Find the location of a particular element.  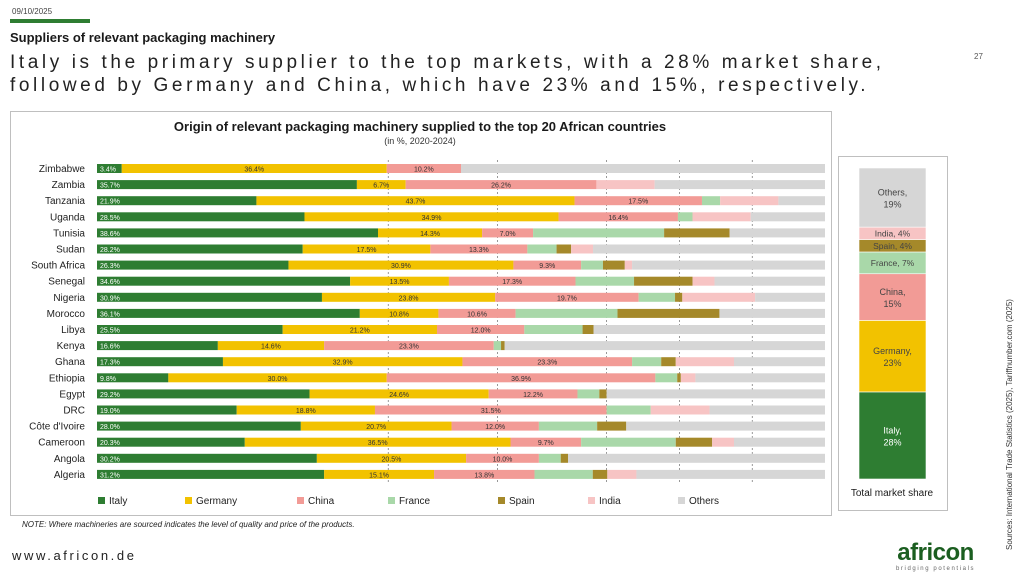

bar-china-morocco is located at coordinates (477, 313).